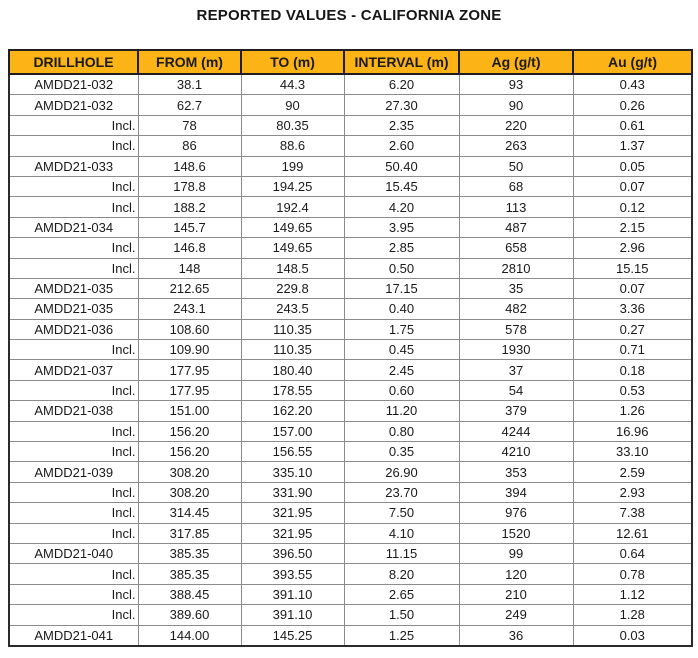  Describe the element at coordinates (292, 329) in the screenshot. I see `cell-to: 110.35` at that location.